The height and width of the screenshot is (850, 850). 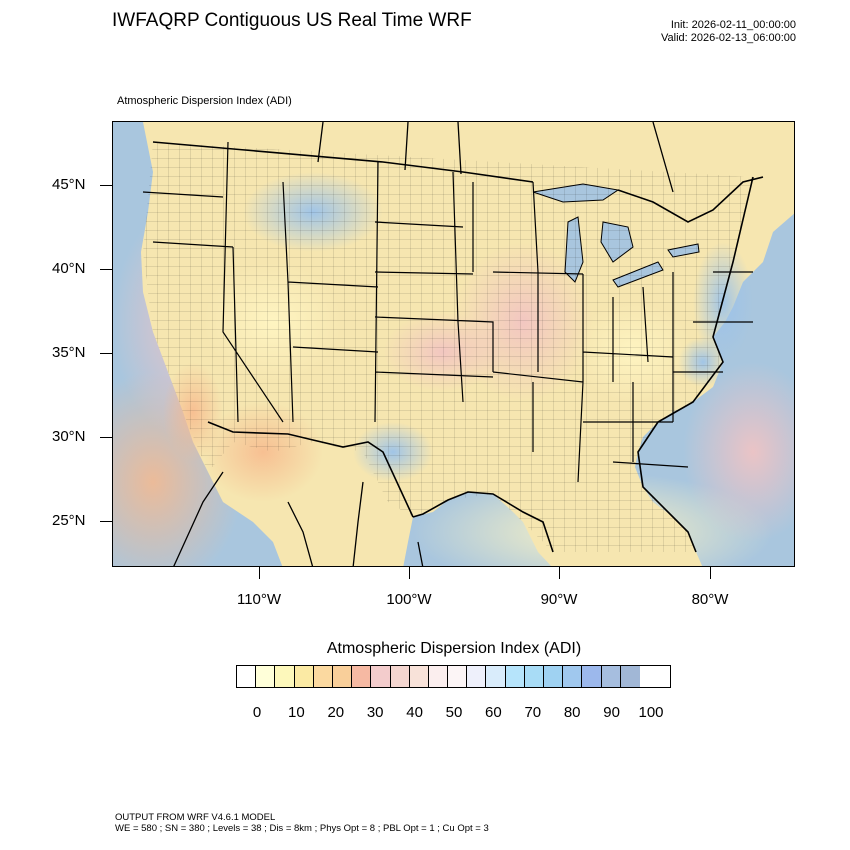 I want to click on model-info-line1: OUTPUT FROM WRF V4.6.1 MODEL, so click(x=195, y=817).